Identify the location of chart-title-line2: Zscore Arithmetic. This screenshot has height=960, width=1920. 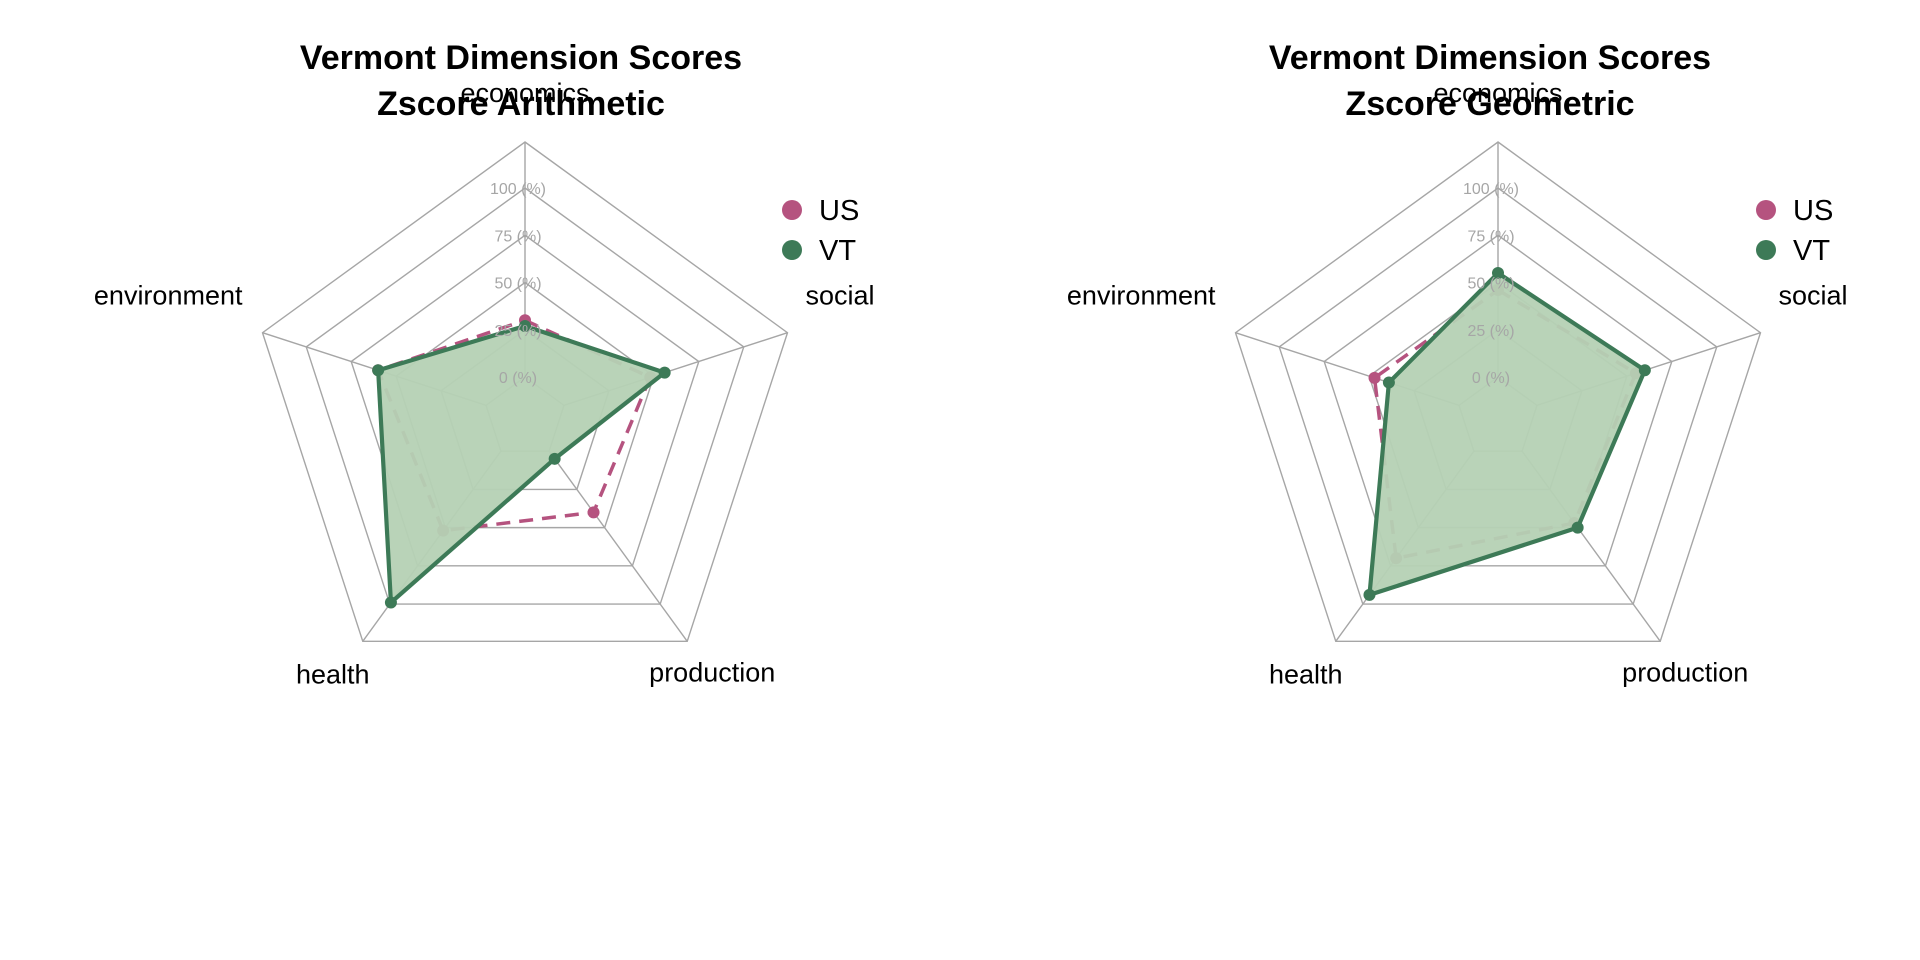
(521, 104).